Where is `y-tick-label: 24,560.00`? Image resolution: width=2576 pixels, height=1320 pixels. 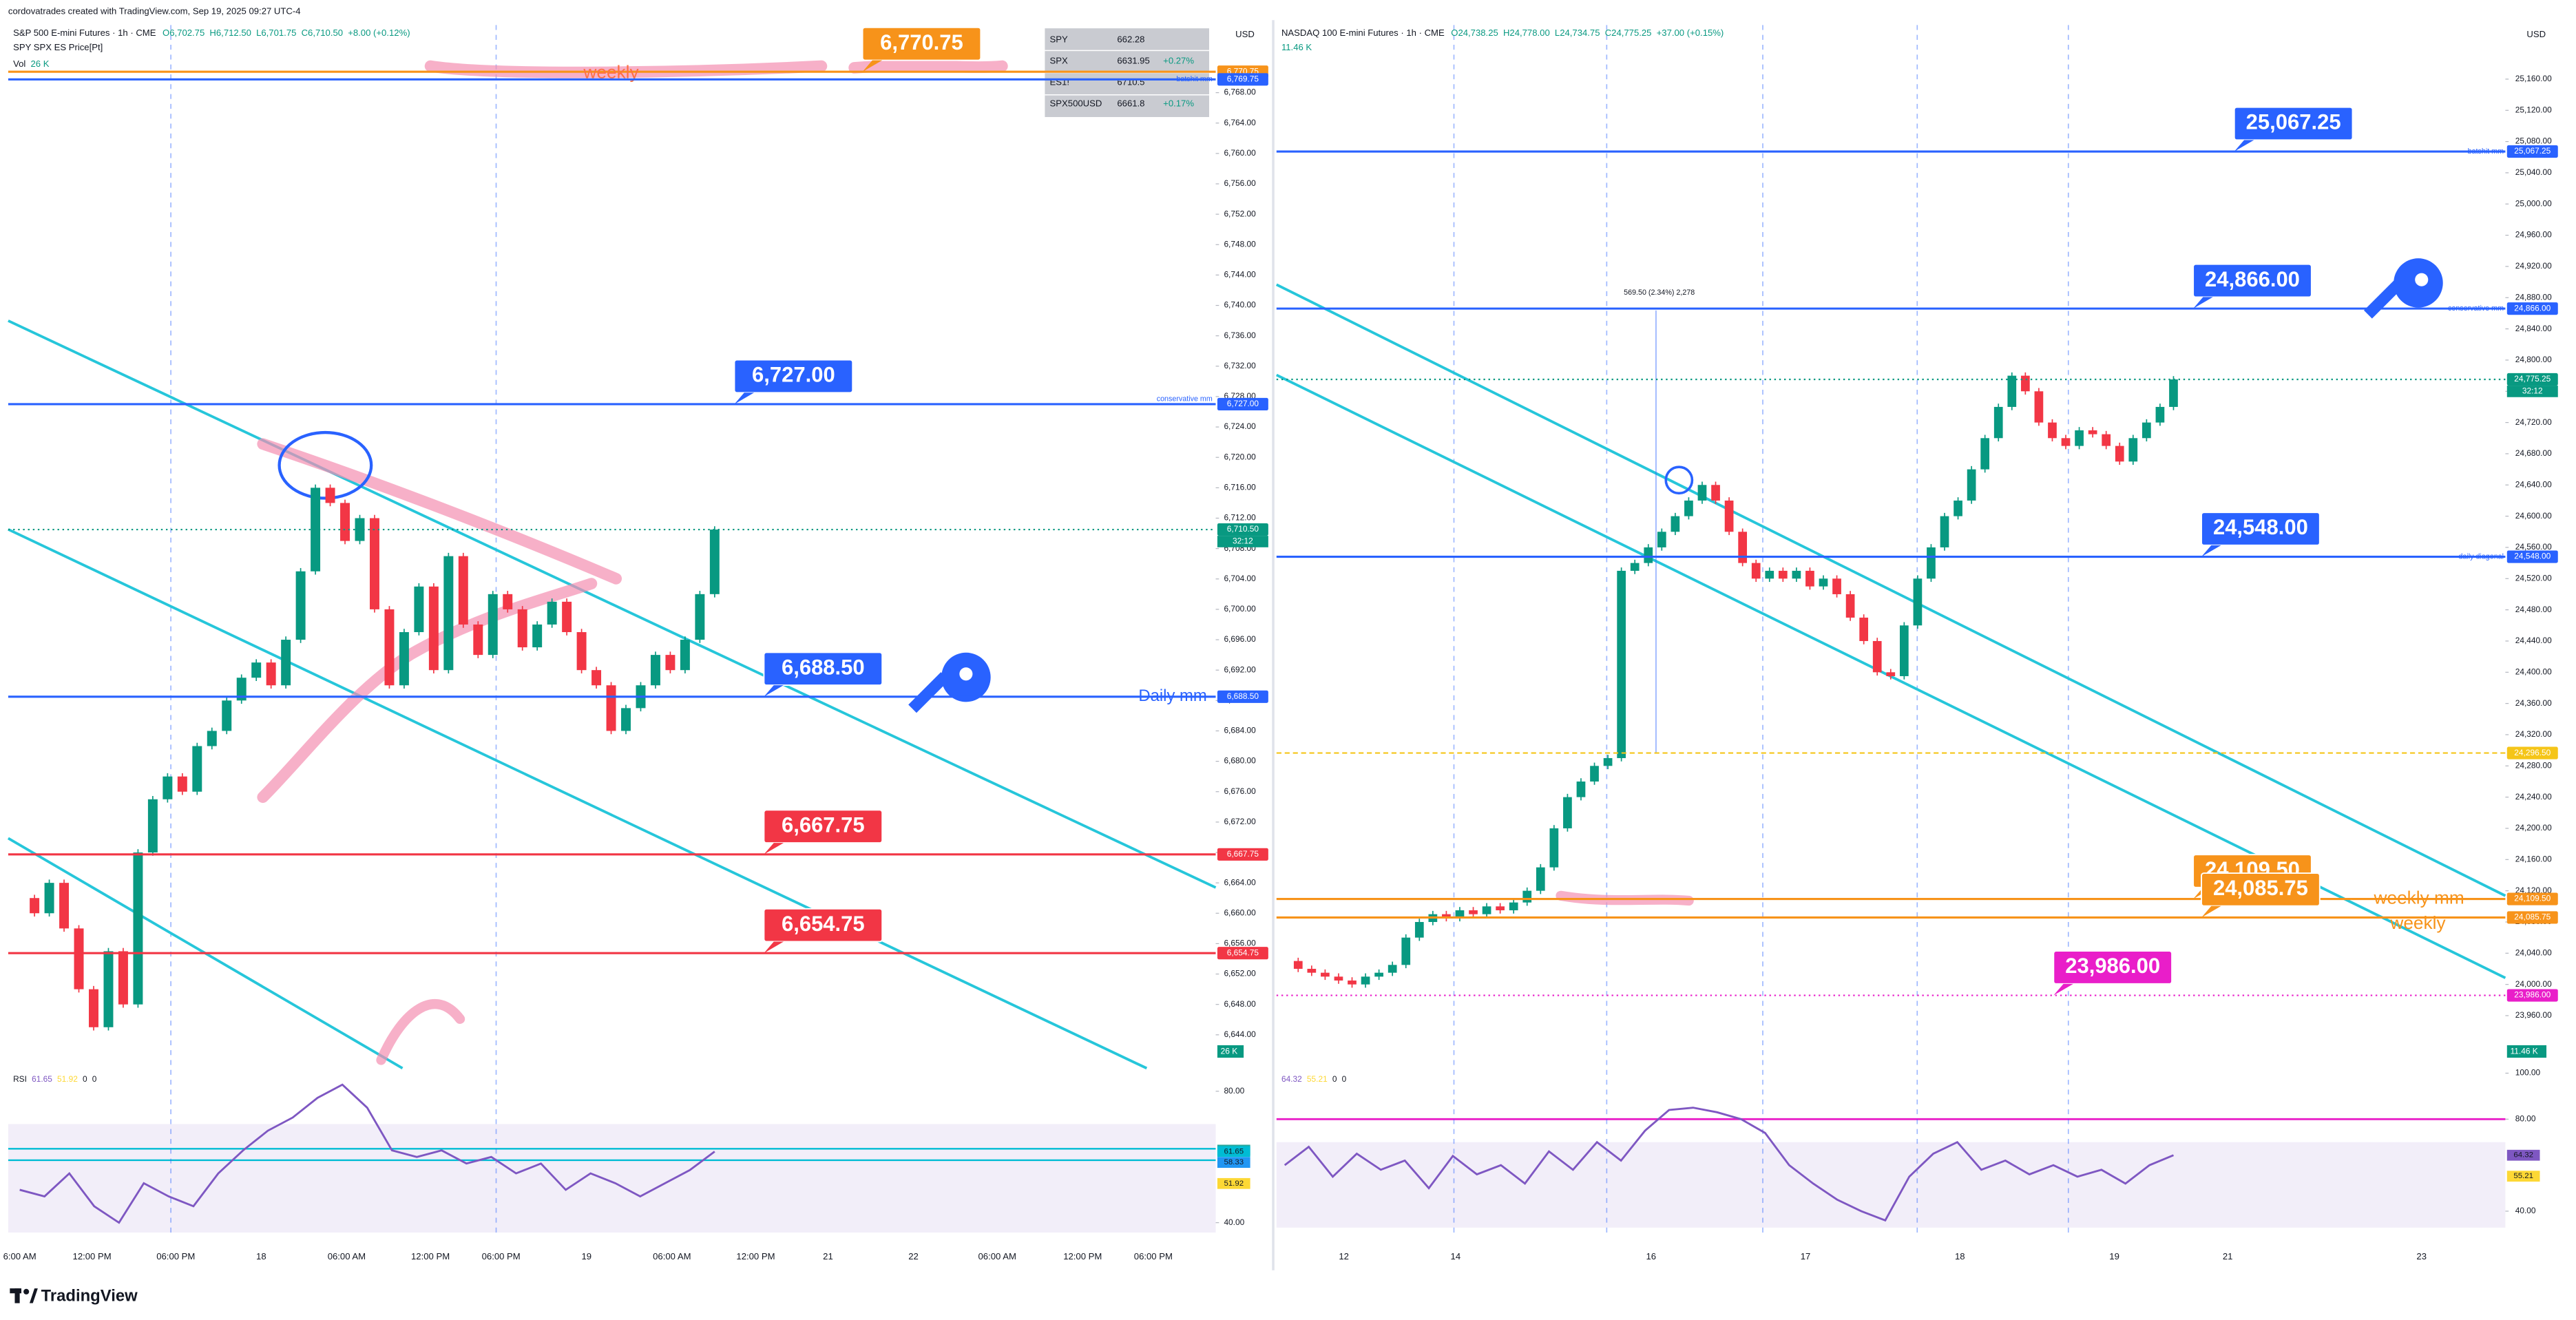
y-tick-label: 24,560.00 is located at coordinates (2533, 547).